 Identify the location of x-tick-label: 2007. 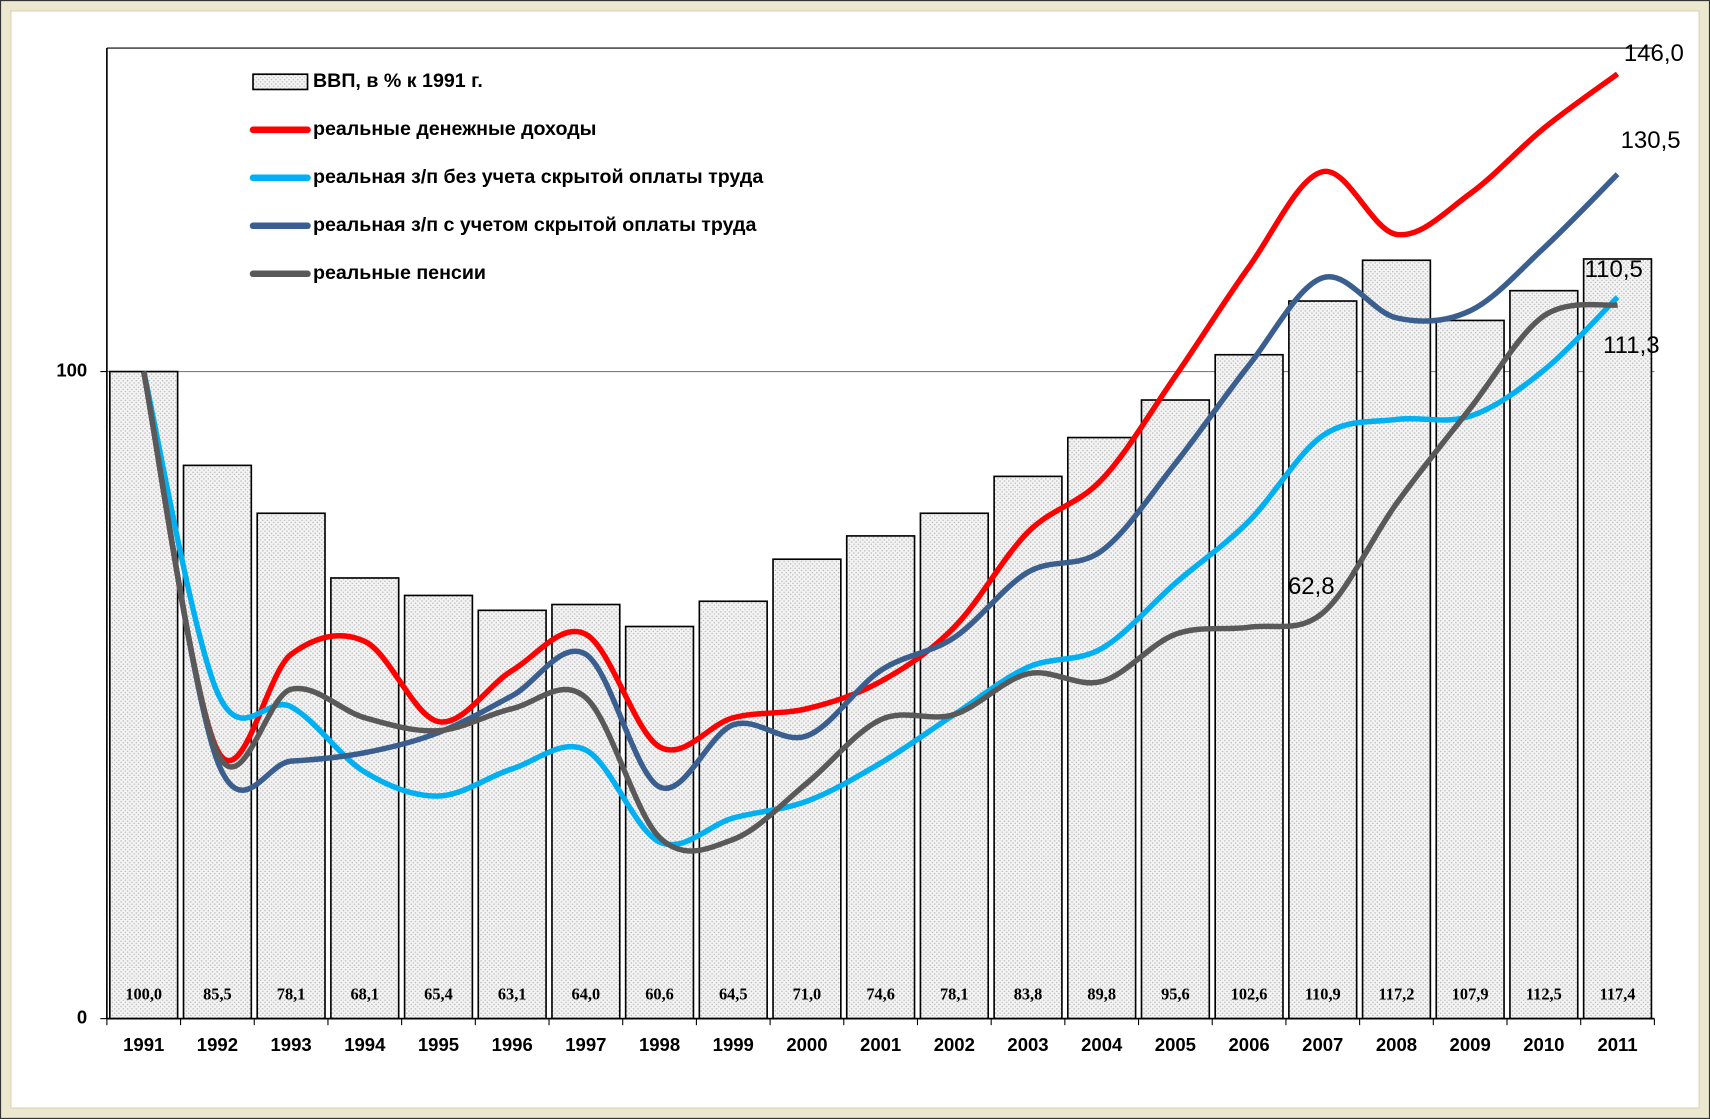
(1322, 1044).